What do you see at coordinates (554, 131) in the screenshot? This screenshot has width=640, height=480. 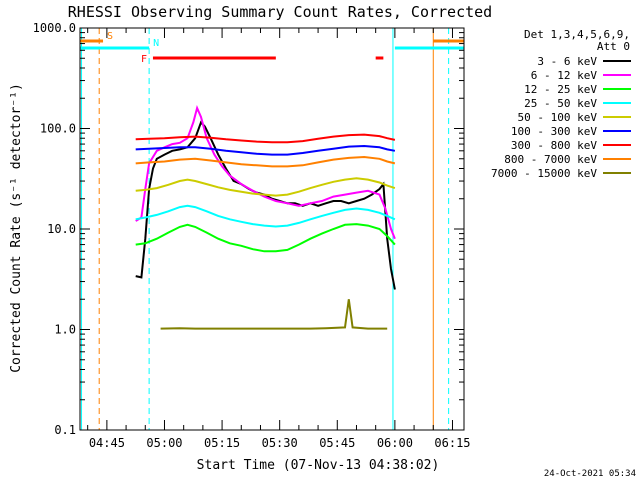 I see `legend-entry-label: 100 - 300 keV` at bounding box center [554, 131].